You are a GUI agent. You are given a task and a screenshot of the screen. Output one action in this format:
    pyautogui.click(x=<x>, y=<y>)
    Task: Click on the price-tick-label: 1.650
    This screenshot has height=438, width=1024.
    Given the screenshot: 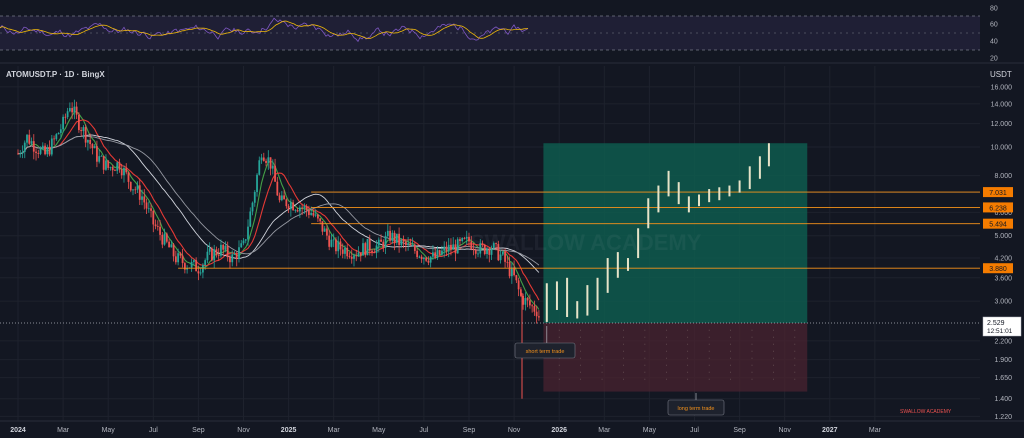 What is the action you would take?
    pyautogui.click(x=1003, y=378)
    